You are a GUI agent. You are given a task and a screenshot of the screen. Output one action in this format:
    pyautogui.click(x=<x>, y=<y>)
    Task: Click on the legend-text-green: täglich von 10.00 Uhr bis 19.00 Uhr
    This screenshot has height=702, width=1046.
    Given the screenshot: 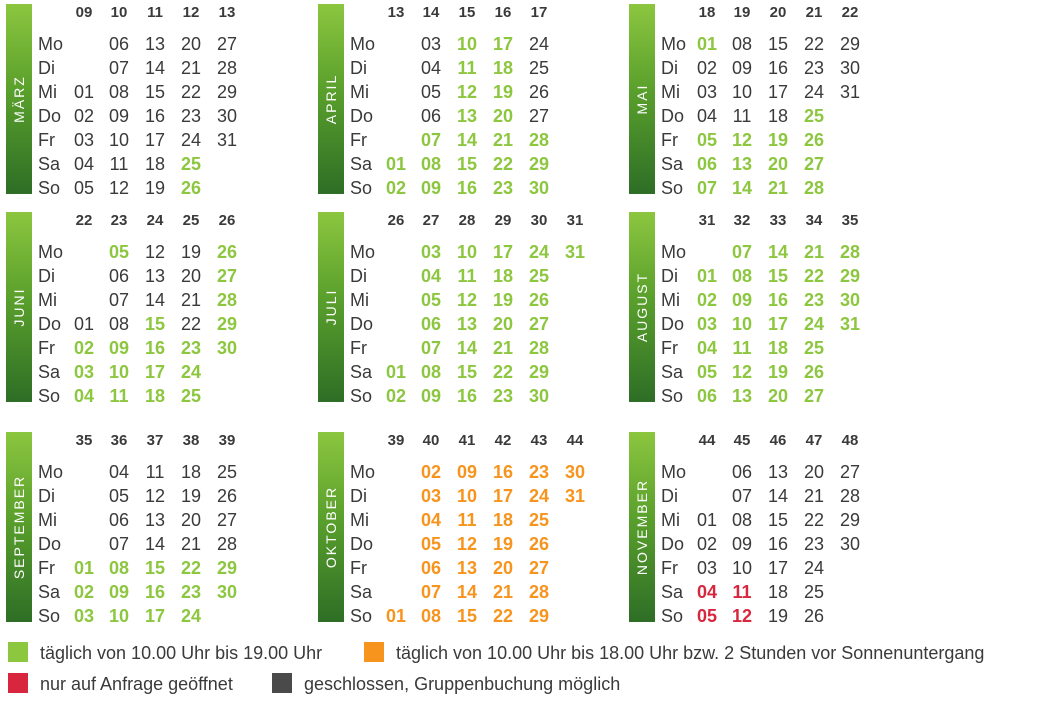 What is the action you would take?
    pyautogui.click(x=181, y=653)
    